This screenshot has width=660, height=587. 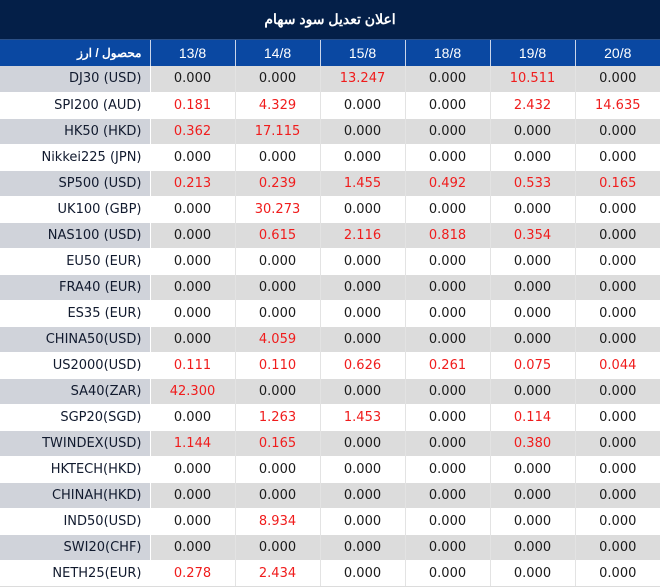 What do you see at coordinates (278, 235) in the screenshot?
I see `dividend-value-cell: 0.615` at bounding box center [278, 235].